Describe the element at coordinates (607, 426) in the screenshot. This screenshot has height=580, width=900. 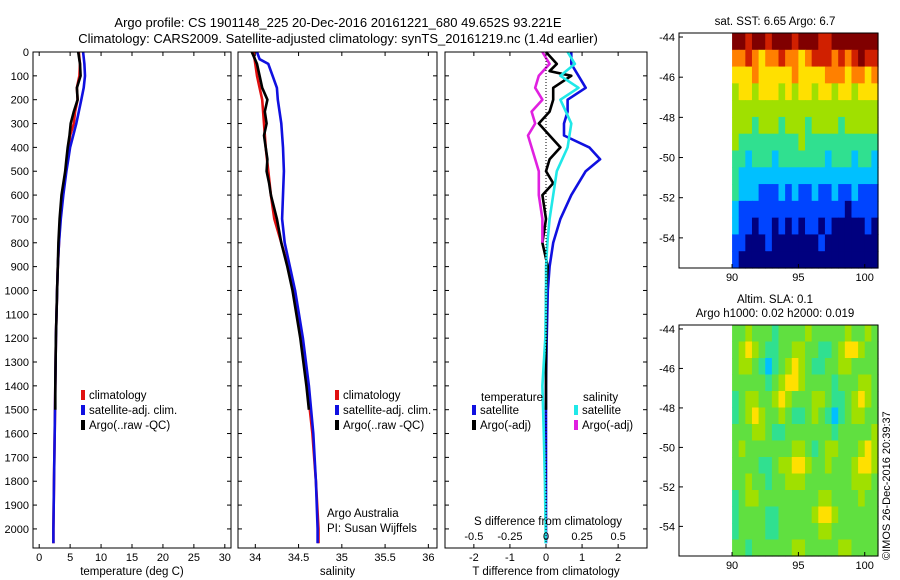
I see `legend-label-argo_adj_magenta: Argo(-adj)` at that location.